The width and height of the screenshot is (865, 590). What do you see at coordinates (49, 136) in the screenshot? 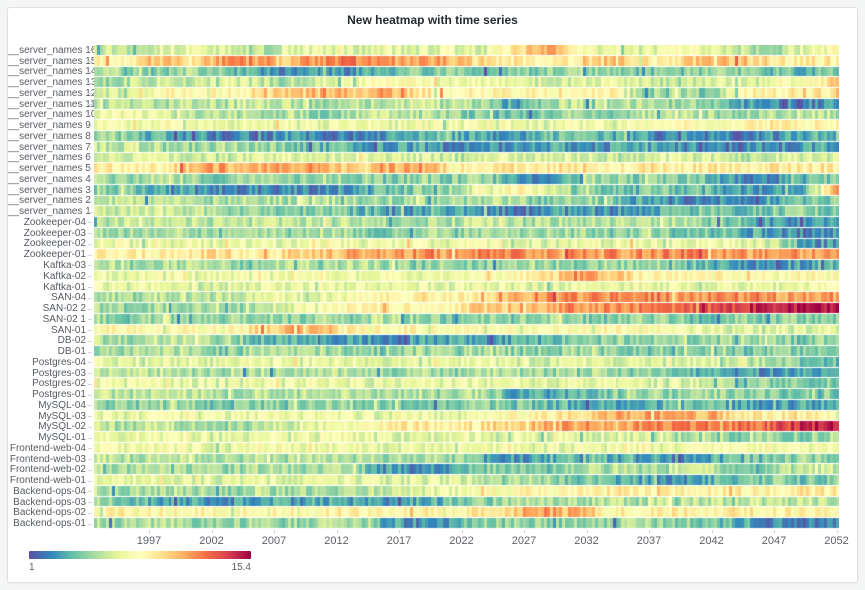
I see `y-axis-label: __server_names 8` at bounding box center [49, 136].